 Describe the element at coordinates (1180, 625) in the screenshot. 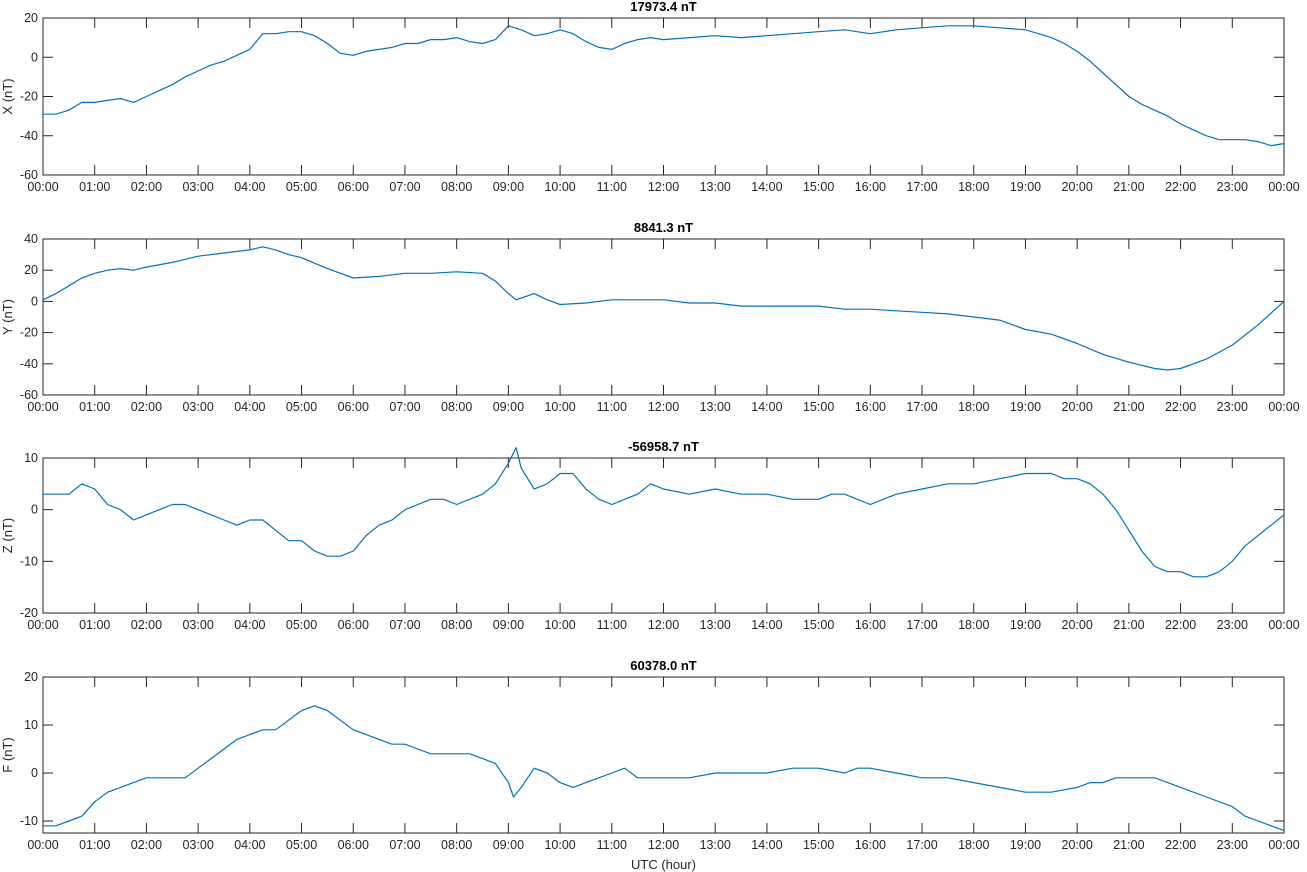

I see `x-tick-label-z: 22:00` at that location.